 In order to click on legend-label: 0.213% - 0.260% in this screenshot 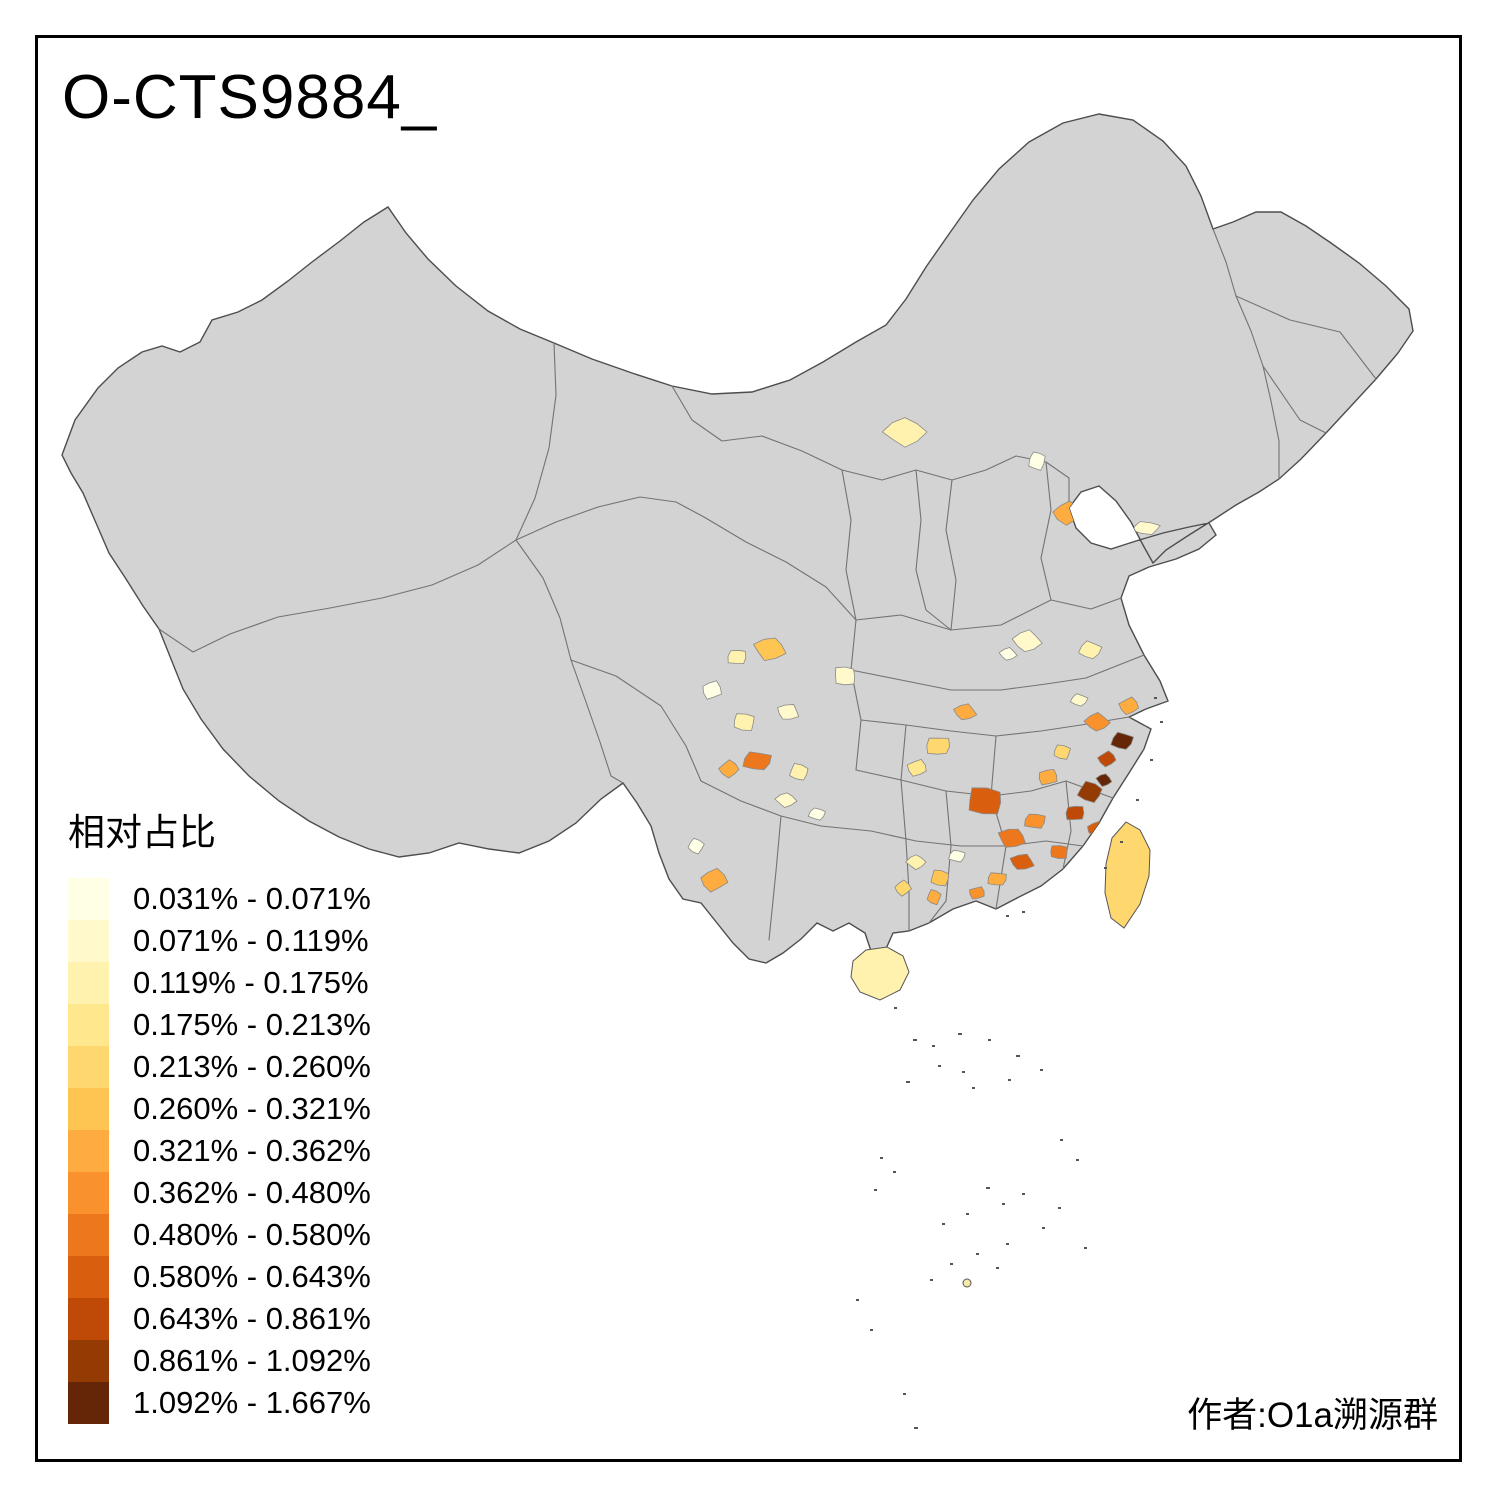, I will do `click(252, 1066)`.